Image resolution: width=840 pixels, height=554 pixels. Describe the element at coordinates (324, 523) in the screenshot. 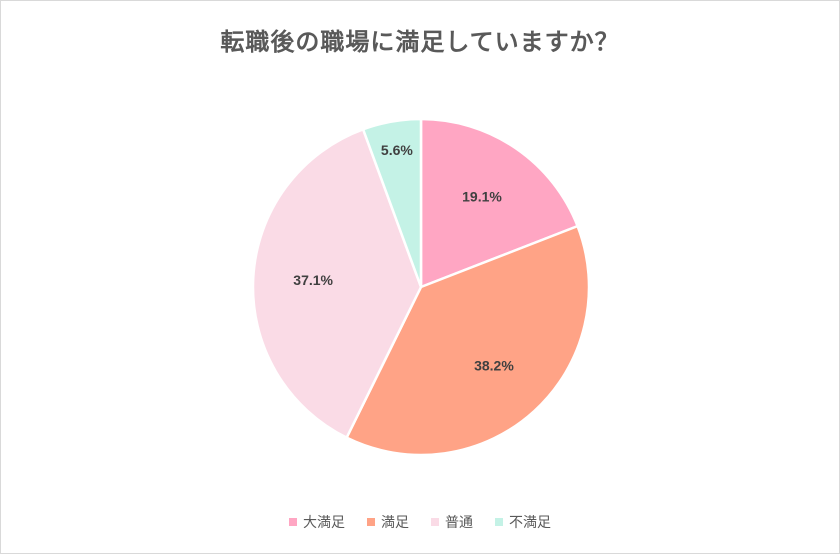

I see `legend-label: 大満足` at that location.